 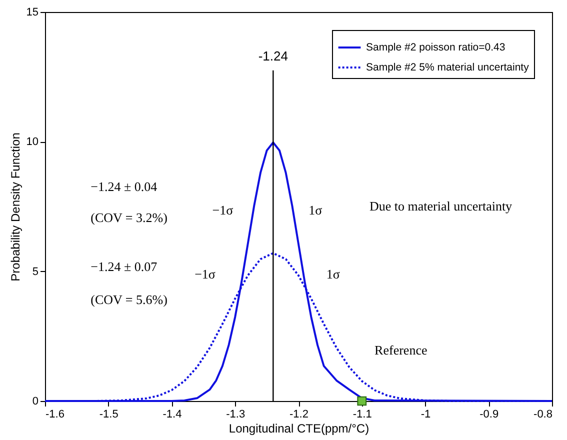 What do you see at coordinates (124, 266) in the screenshot?
I see `annotation: −1.24 ± 0.07` at bounding box center [124, 266].